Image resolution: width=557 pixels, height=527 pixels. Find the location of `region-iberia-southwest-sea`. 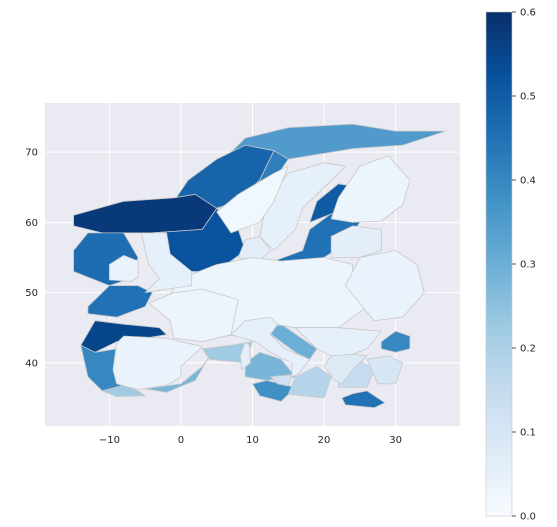

region-iberia-southwest-sea is located at coordinates (123, 390).